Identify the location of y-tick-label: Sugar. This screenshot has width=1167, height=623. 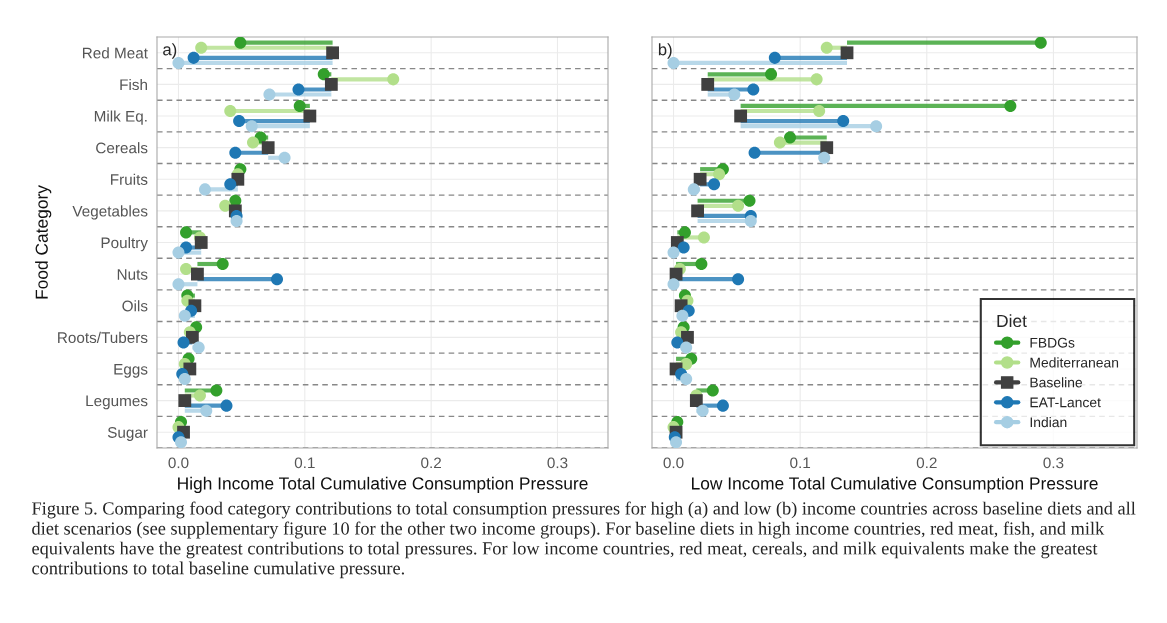
(127, 434).